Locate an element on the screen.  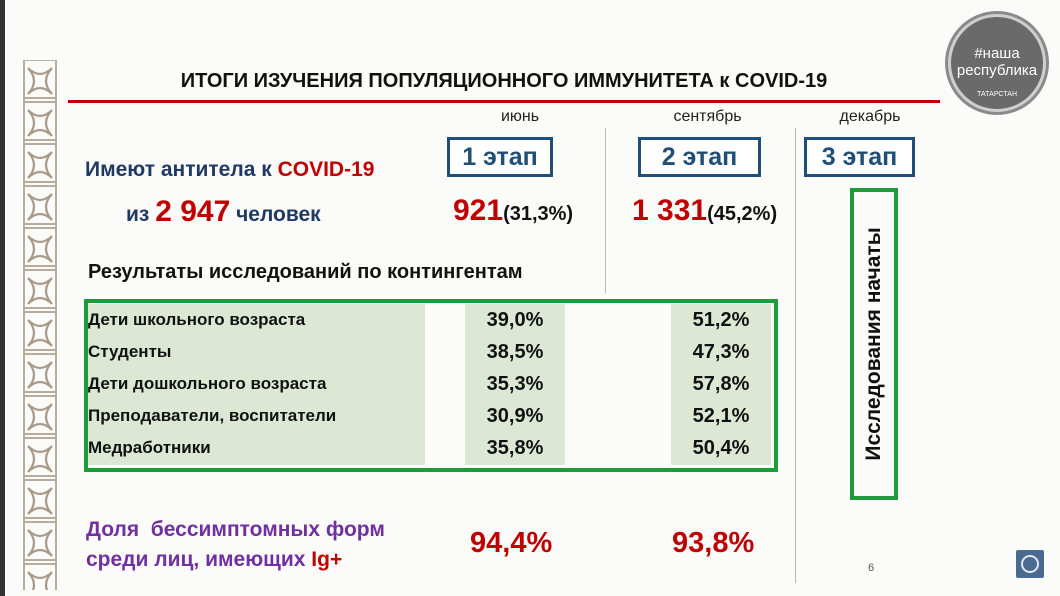
antibodies-line2: из 2 947 человек is located at coordinates (223, 211).